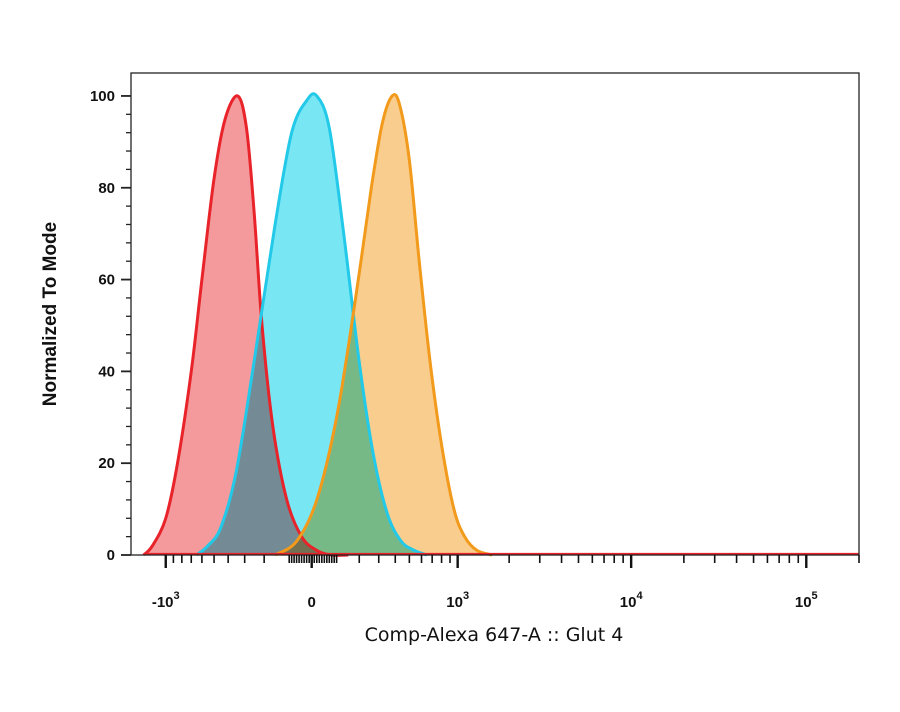 This screenshot has width=900, height=712. Describe the element at coordinates (106, 188) in the screenshot. I see `y-tick-label: 80` at that location.